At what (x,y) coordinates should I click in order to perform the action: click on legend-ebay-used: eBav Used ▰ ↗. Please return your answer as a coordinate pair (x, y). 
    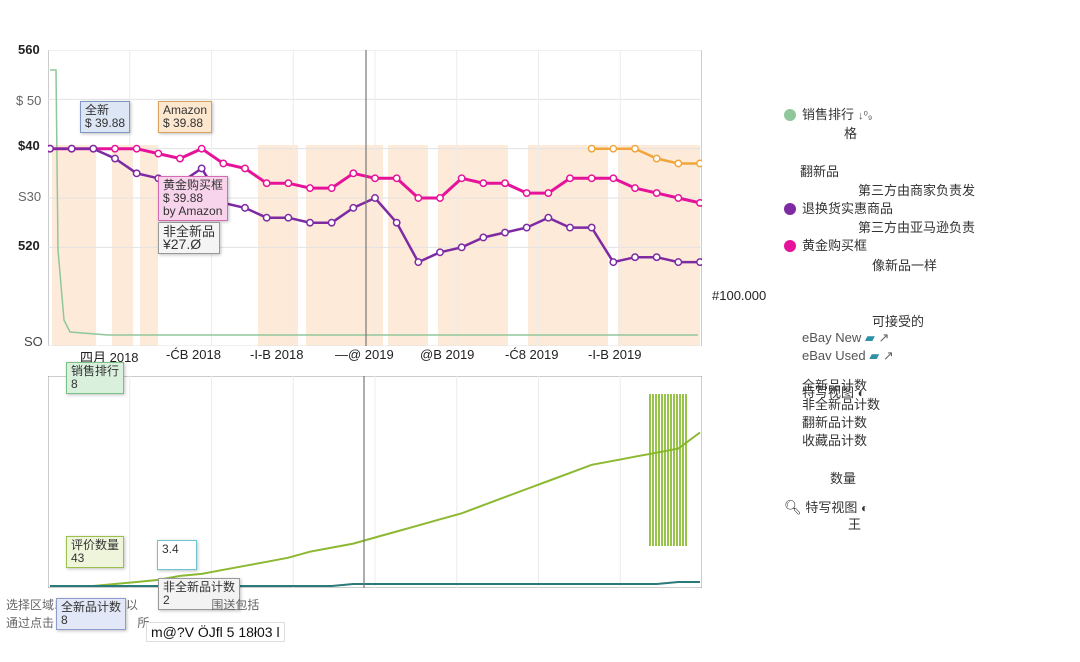
    Looking at the image, I should click on (848, 356).